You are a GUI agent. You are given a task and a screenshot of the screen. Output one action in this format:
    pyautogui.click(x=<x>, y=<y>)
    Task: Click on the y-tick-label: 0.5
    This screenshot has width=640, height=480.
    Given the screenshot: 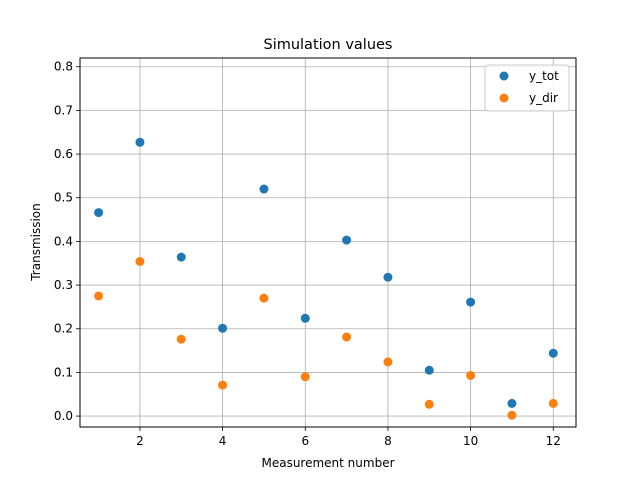 What is the action you would take?
    pyautogui.click(x=63, y=198)
    